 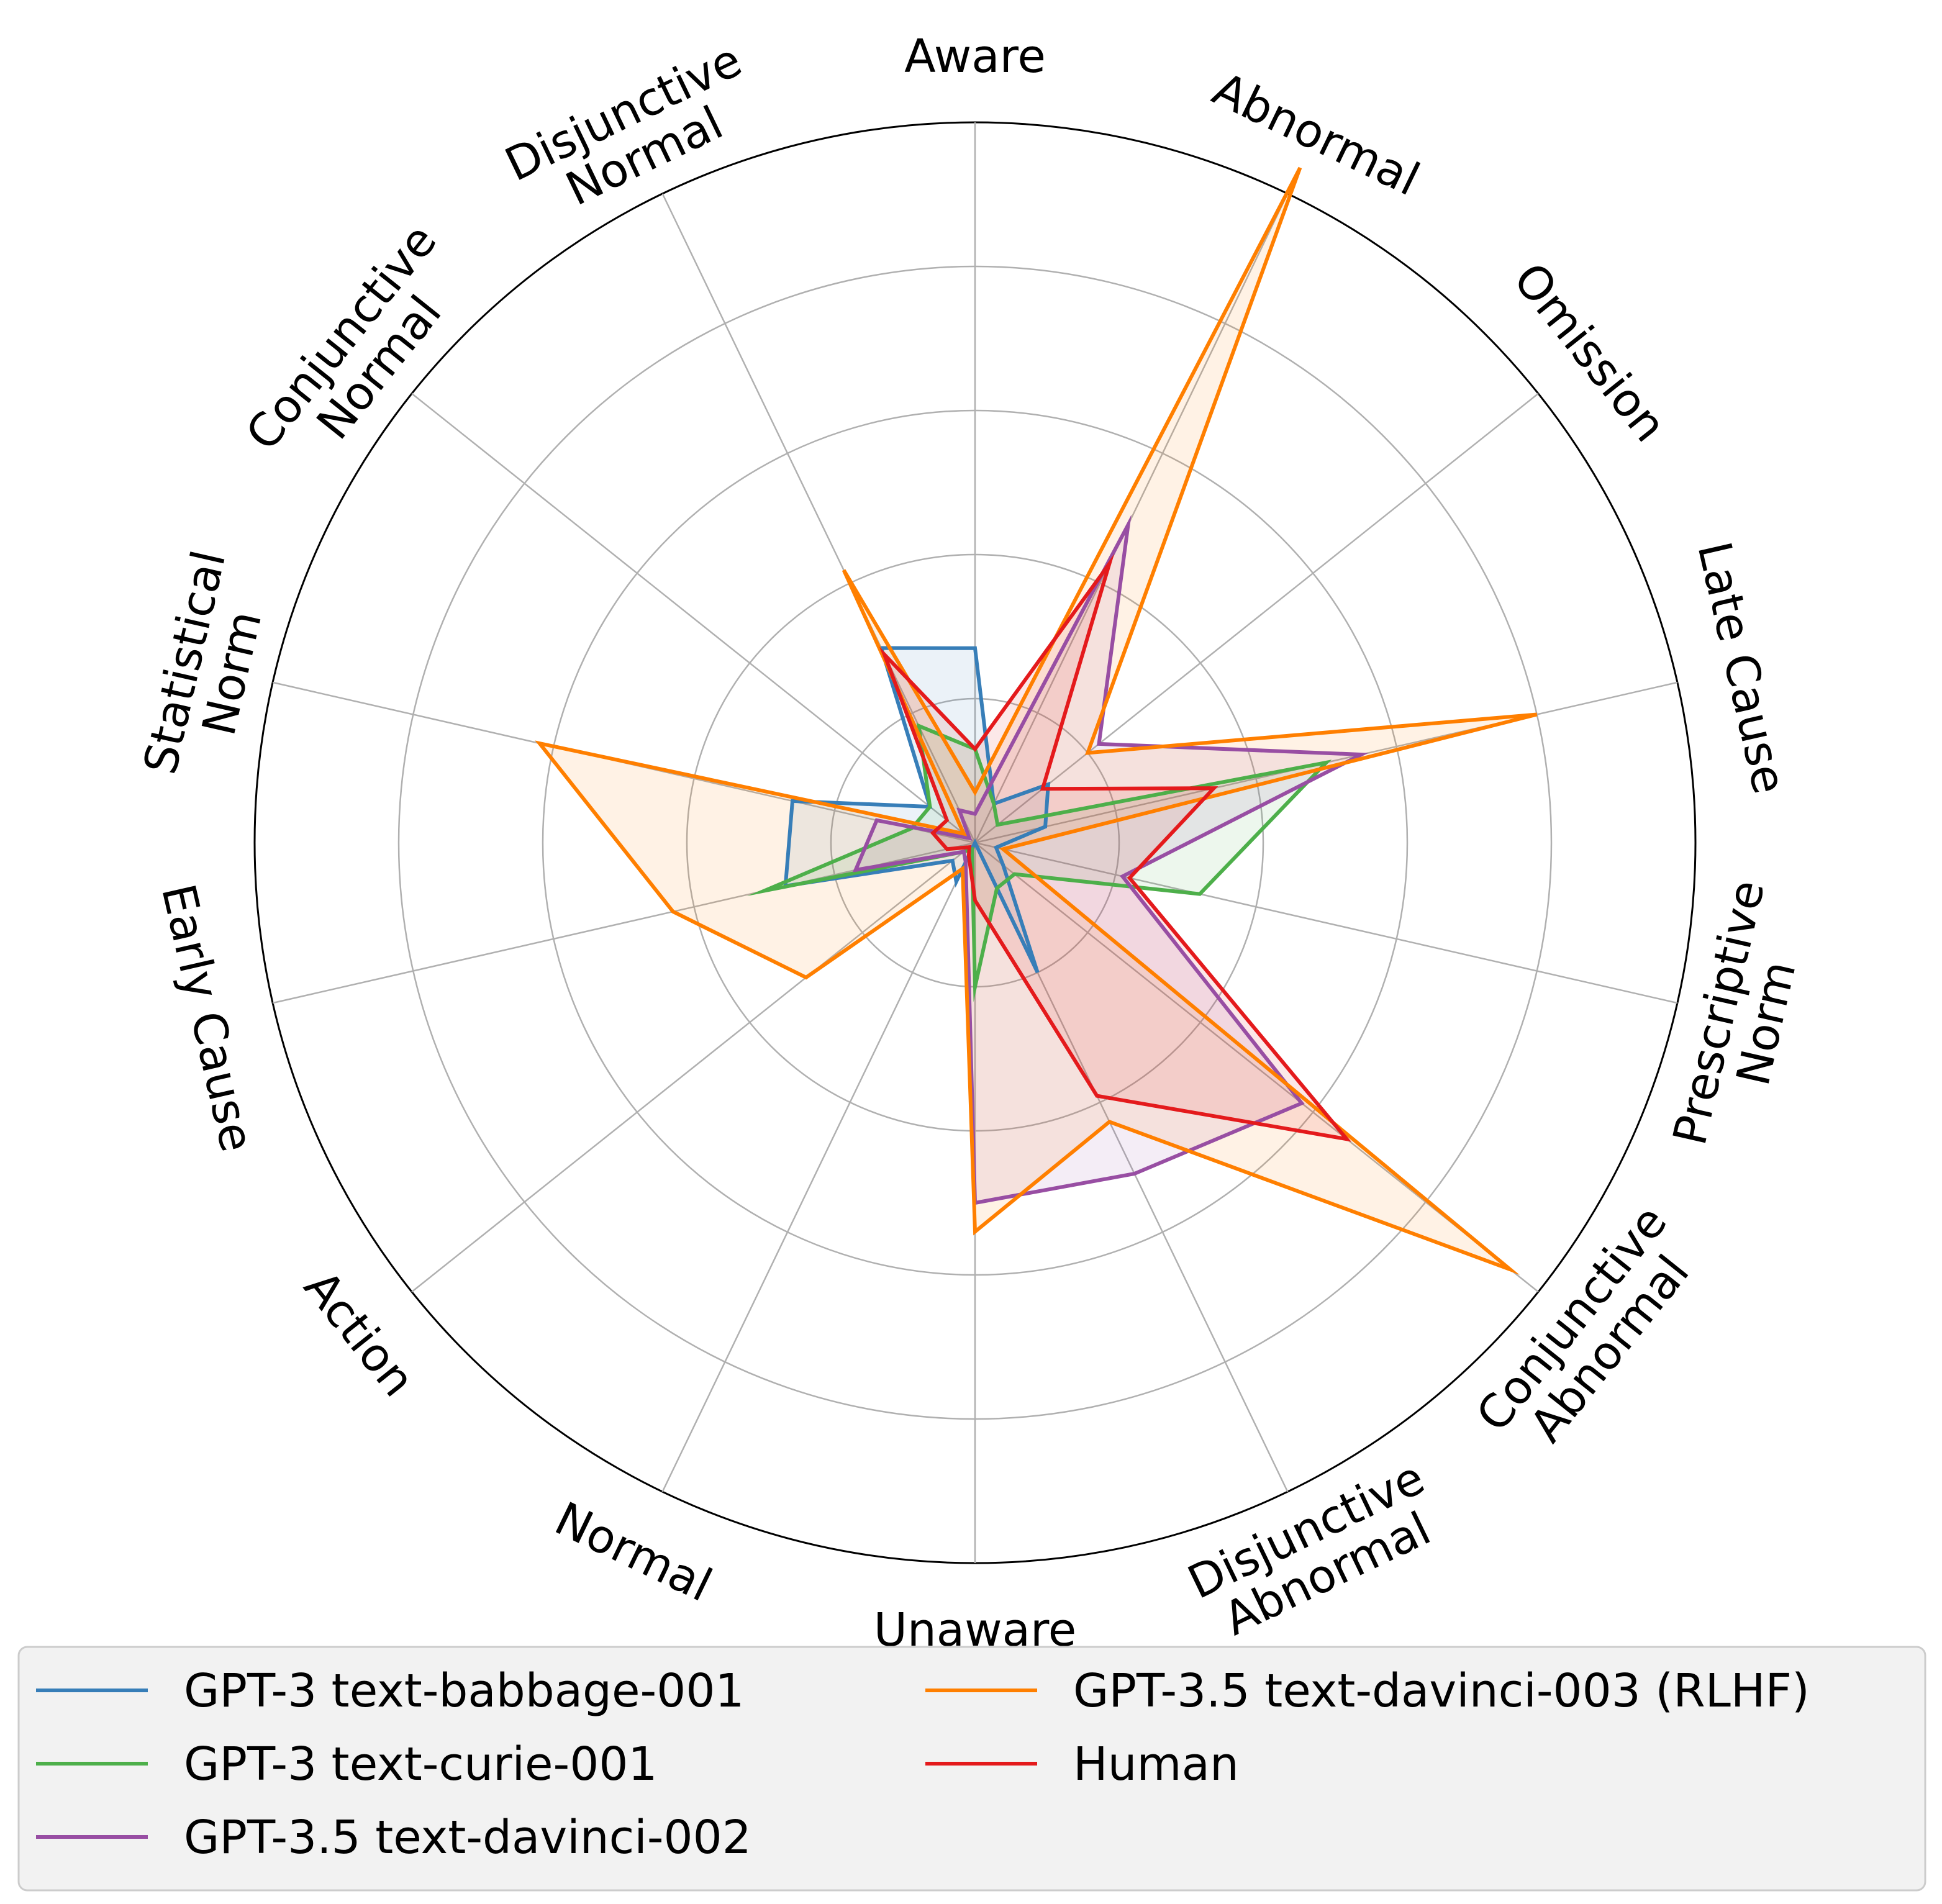 I want to click on legend-label: Human, so click(x=1156, y=1764).